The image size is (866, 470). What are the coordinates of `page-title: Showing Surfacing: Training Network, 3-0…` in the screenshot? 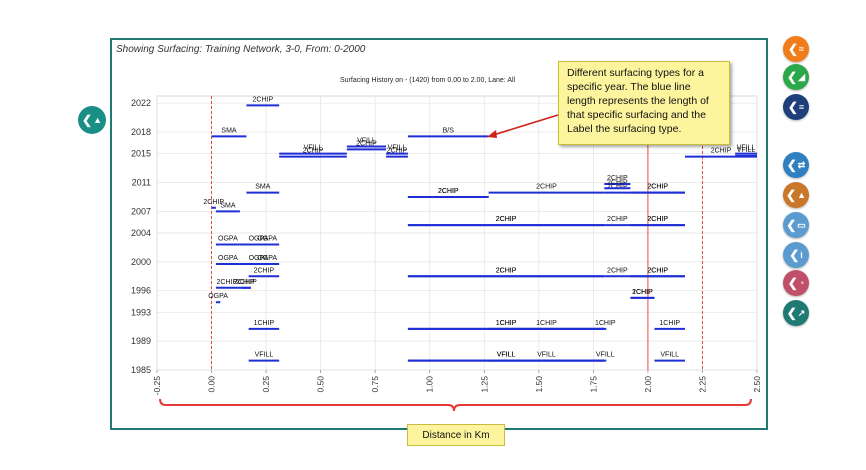 It's located at (241, 49).